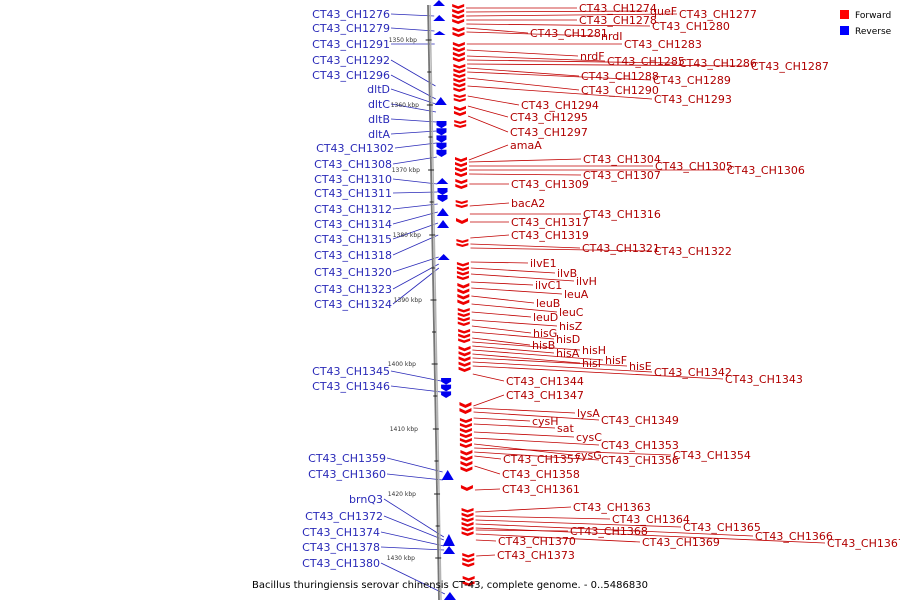 The image size is (900, 600). Describe the element at coordinates (612, 36) in the screenshot. I see `forward-gene-label: nrdI` at that location.